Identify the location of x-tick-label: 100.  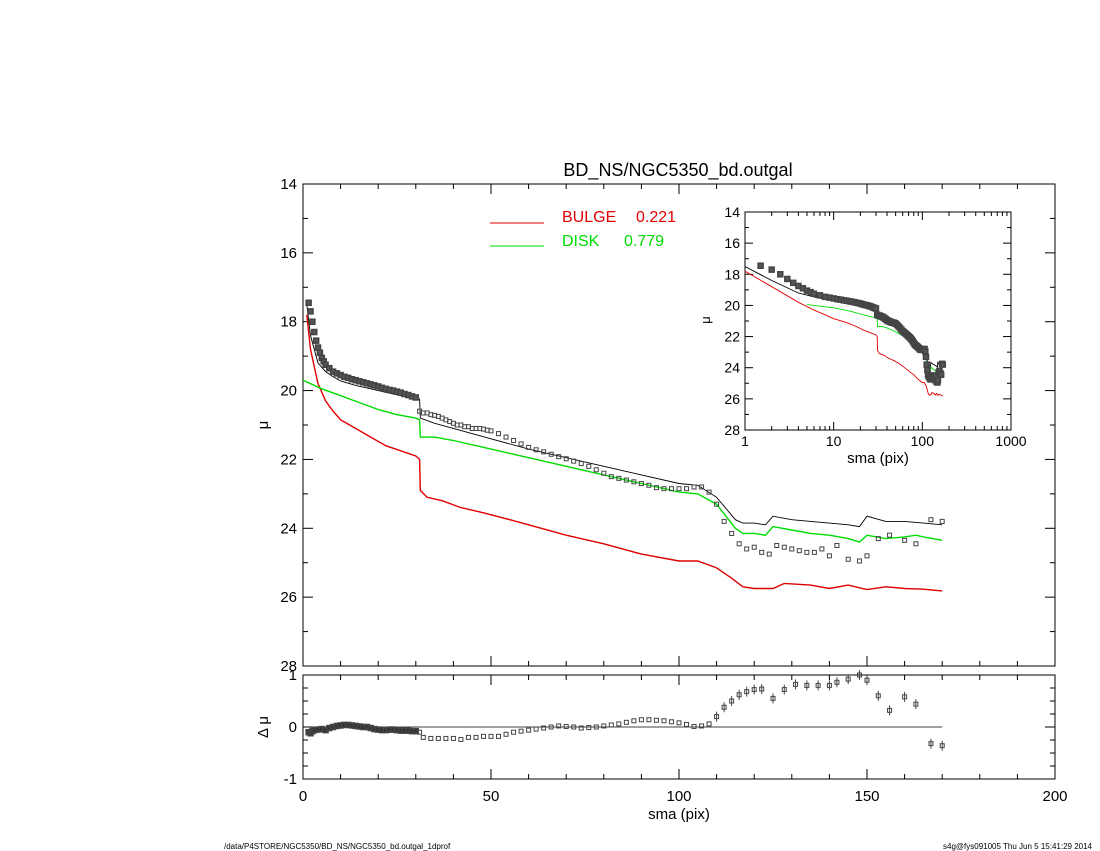
(678, 796).